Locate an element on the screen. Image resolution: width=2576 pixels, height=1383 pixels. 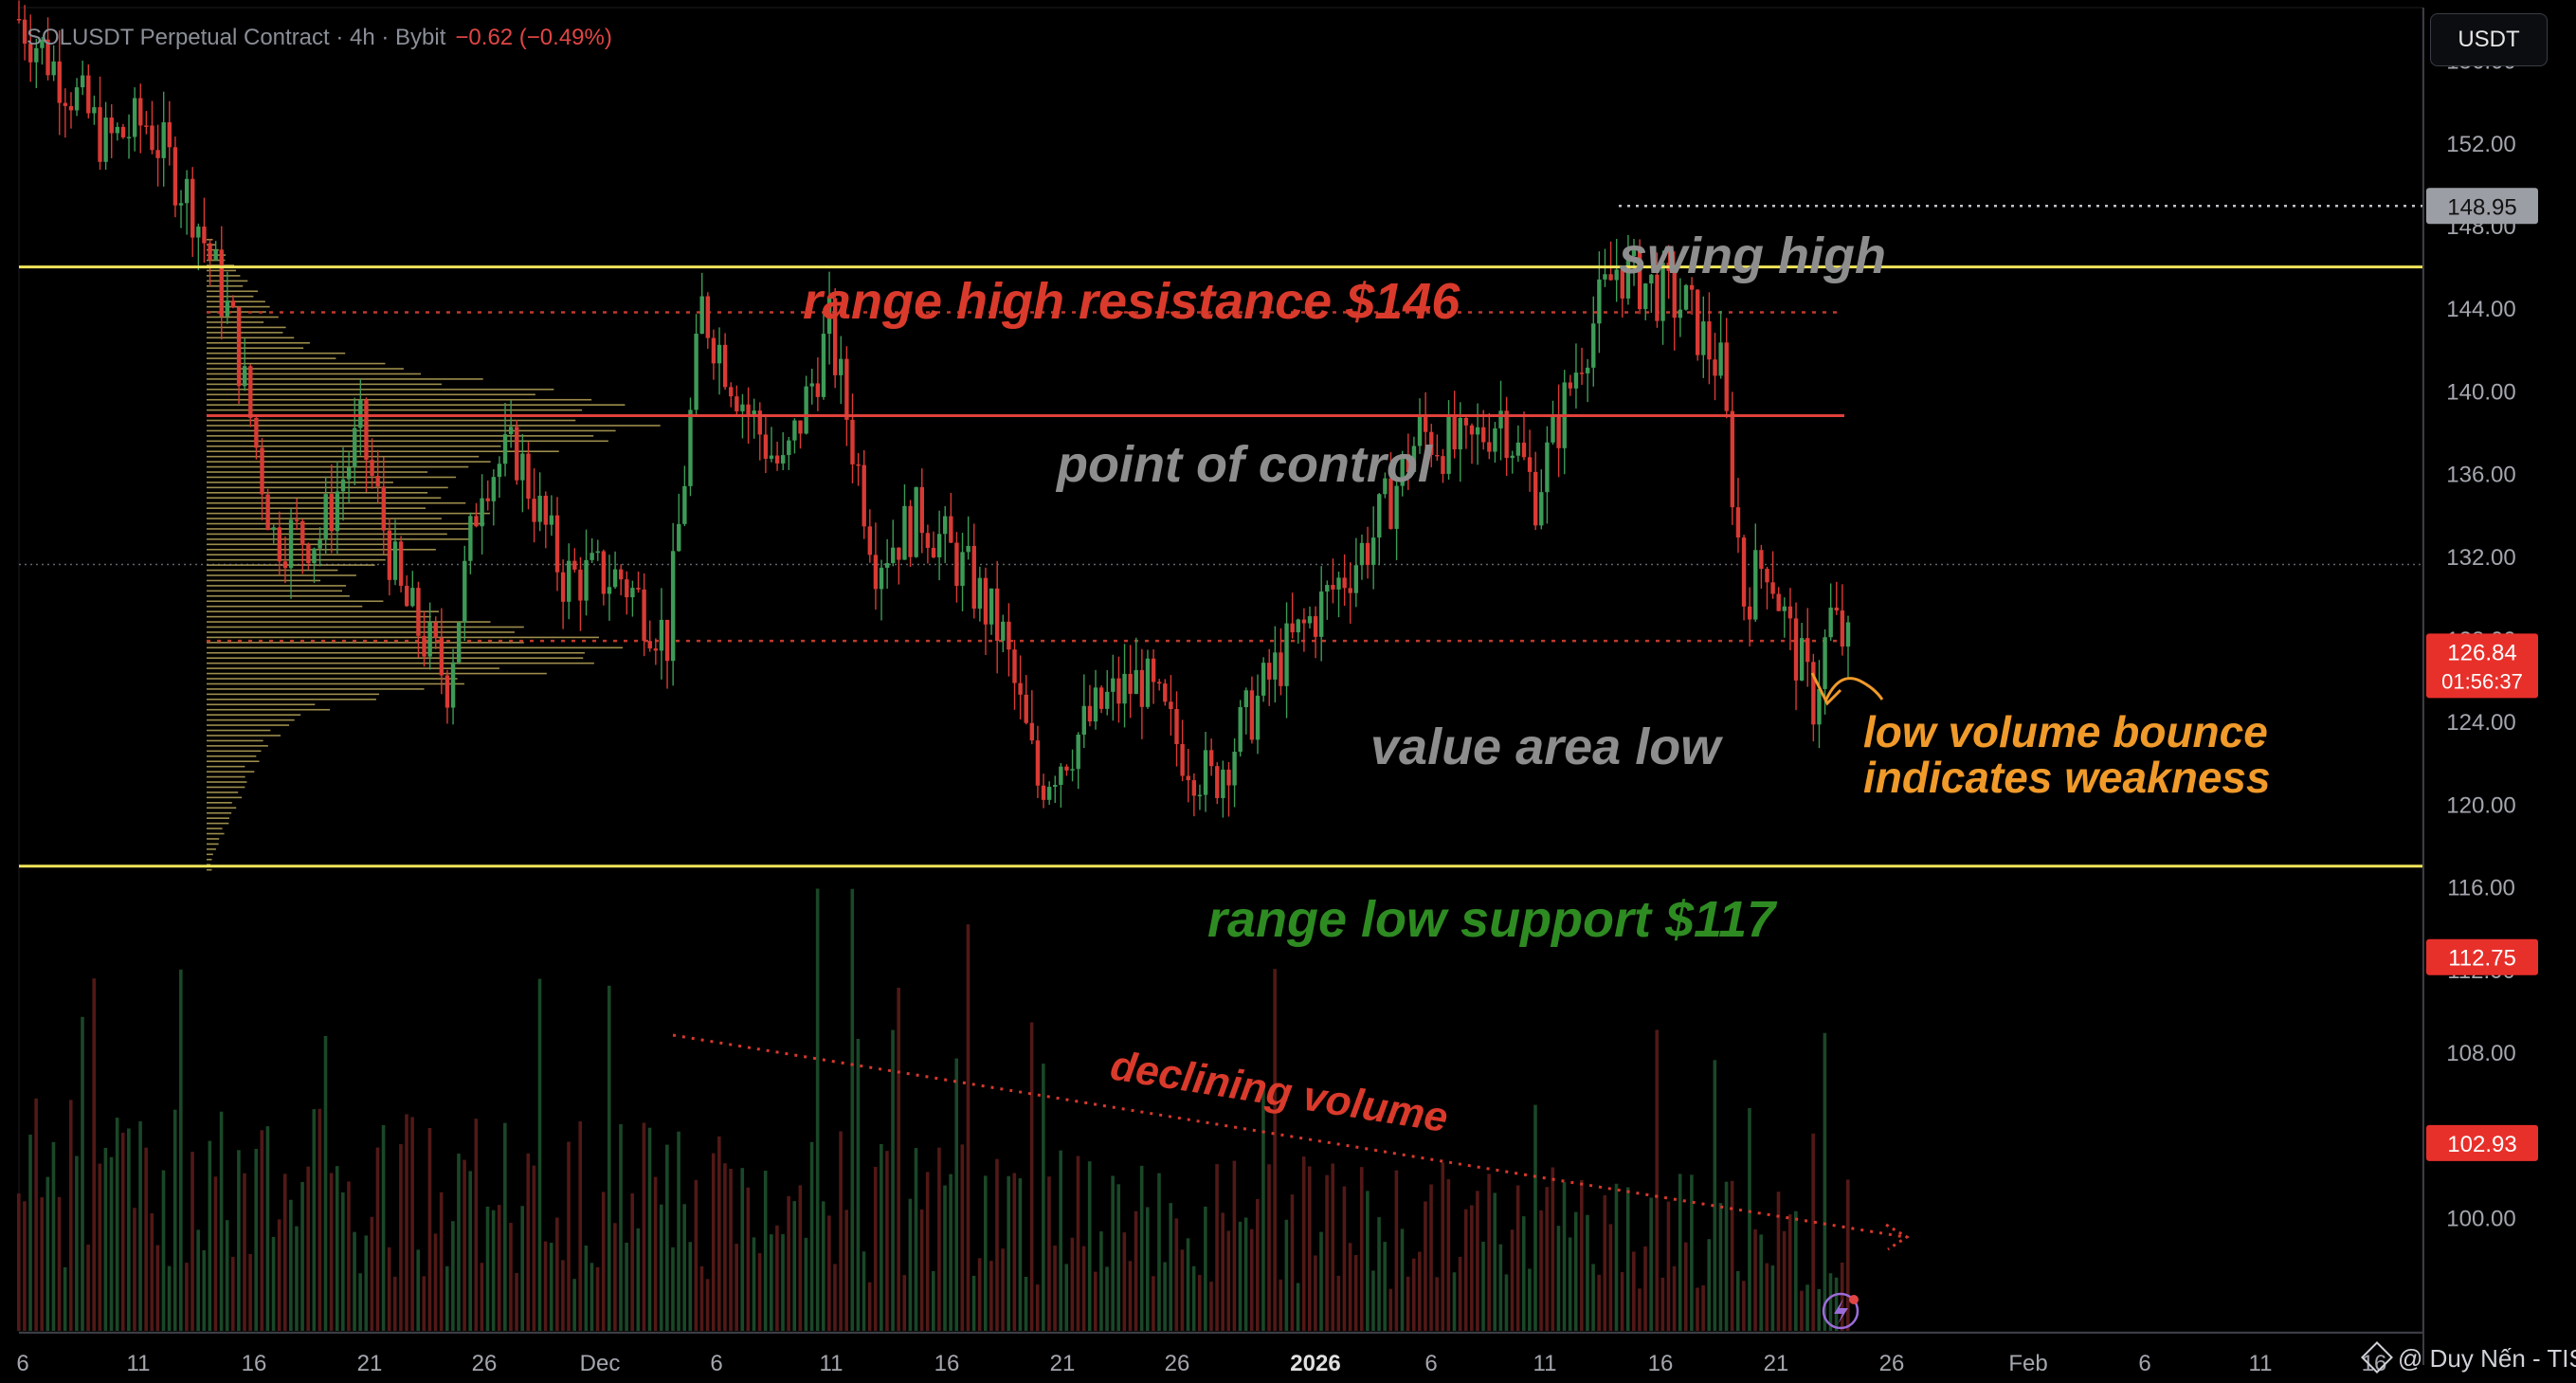
price-tick-label: 136.00 is located at coordinates (2480, 475).